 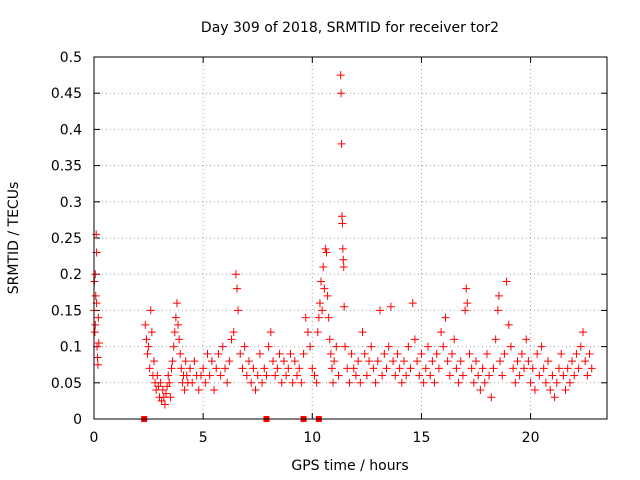 What do you see at coordinates (66, 94) in the screenshot?
I see `y-tick-label: 0.45` at bounding box center [66, 94].